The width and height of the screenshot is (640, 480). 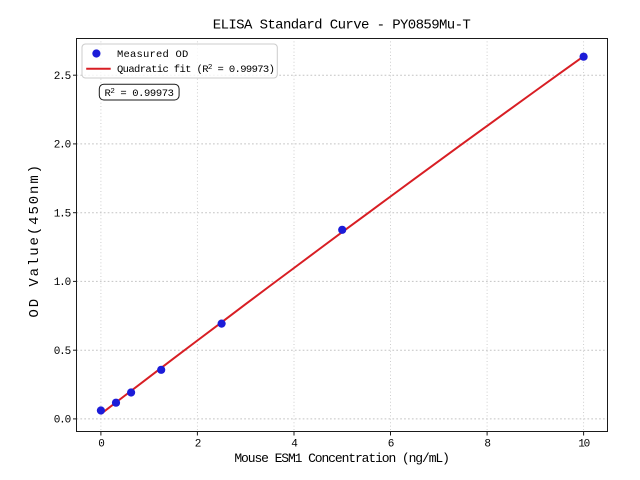 What do you see at coordinates (101, 445) in the screenshot?
I see `svg-text: 0` at bounding box center [101, 445].